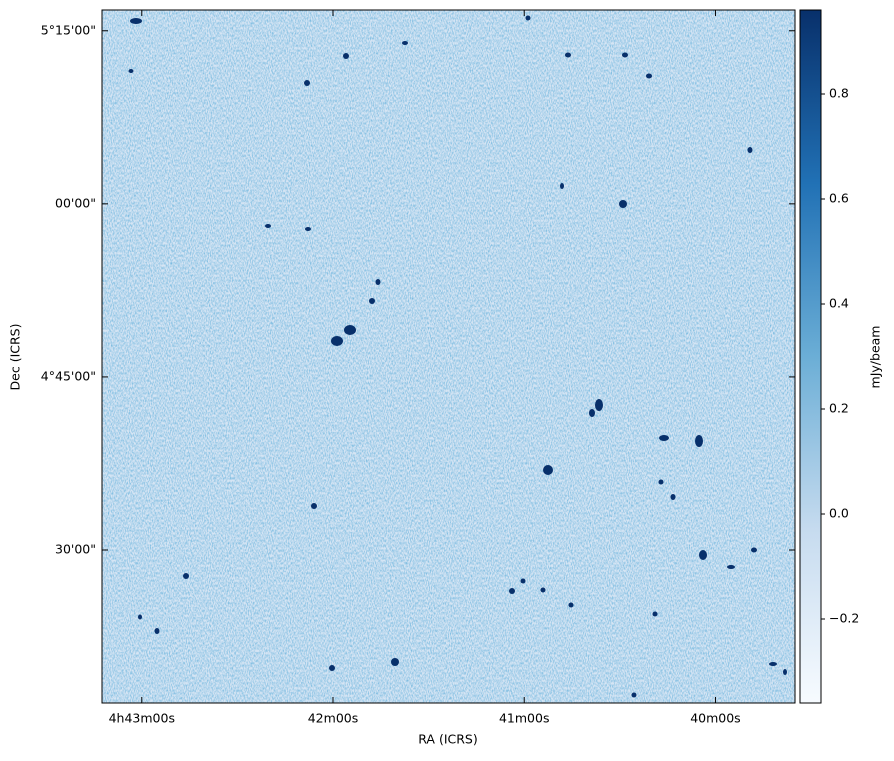 Image resolution: width=894 pixels, height=761 pixels. What do you see at coordinates (75, 549) in the screenshot?
I see `y-tick-label: 30'00"` at bounding box center [75, 549].